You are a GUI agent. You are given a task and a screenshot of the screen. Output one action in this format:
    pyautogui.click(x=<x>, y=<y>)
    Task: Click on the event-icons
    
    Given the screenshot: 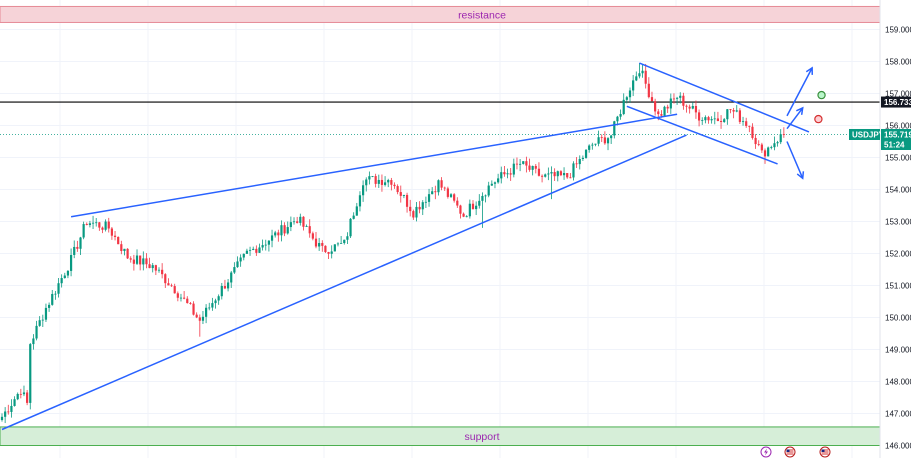 What is the action you would take?
    pyautogui.click(x=795, y=452)
    